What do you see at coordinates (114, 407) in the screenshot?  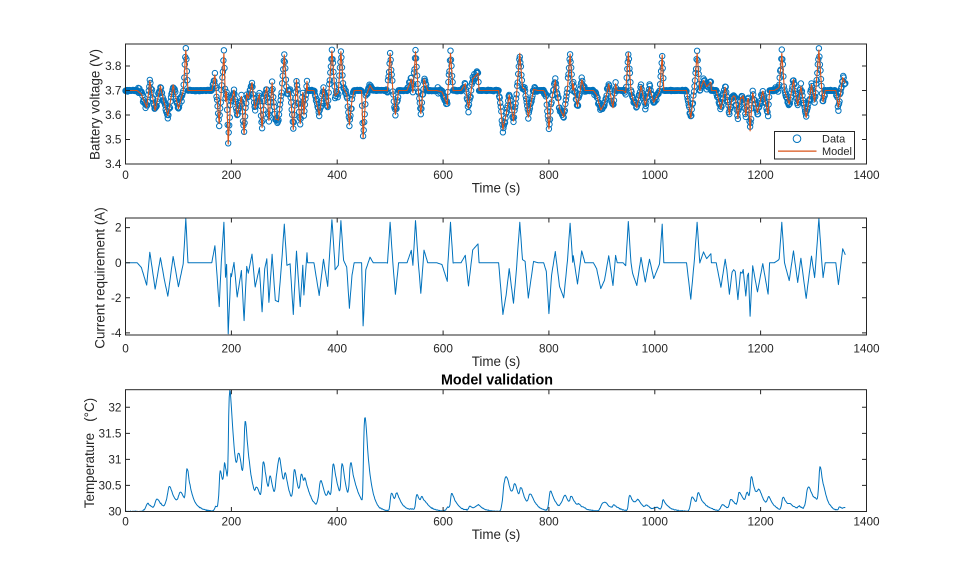 I see `svg-text: 32` at bounding box center [114, 407].